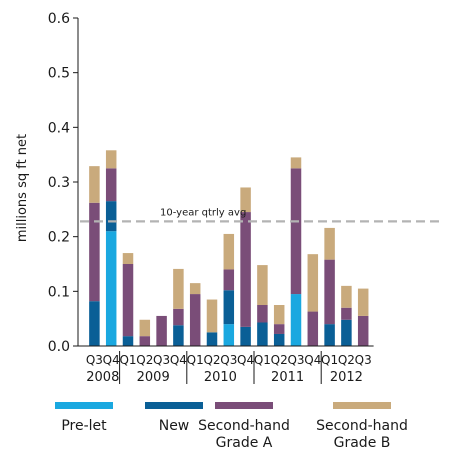 Image resolution: width=455 pixels, height=452 pixels. I want to click on year-label: 2010, so click(220, 377).